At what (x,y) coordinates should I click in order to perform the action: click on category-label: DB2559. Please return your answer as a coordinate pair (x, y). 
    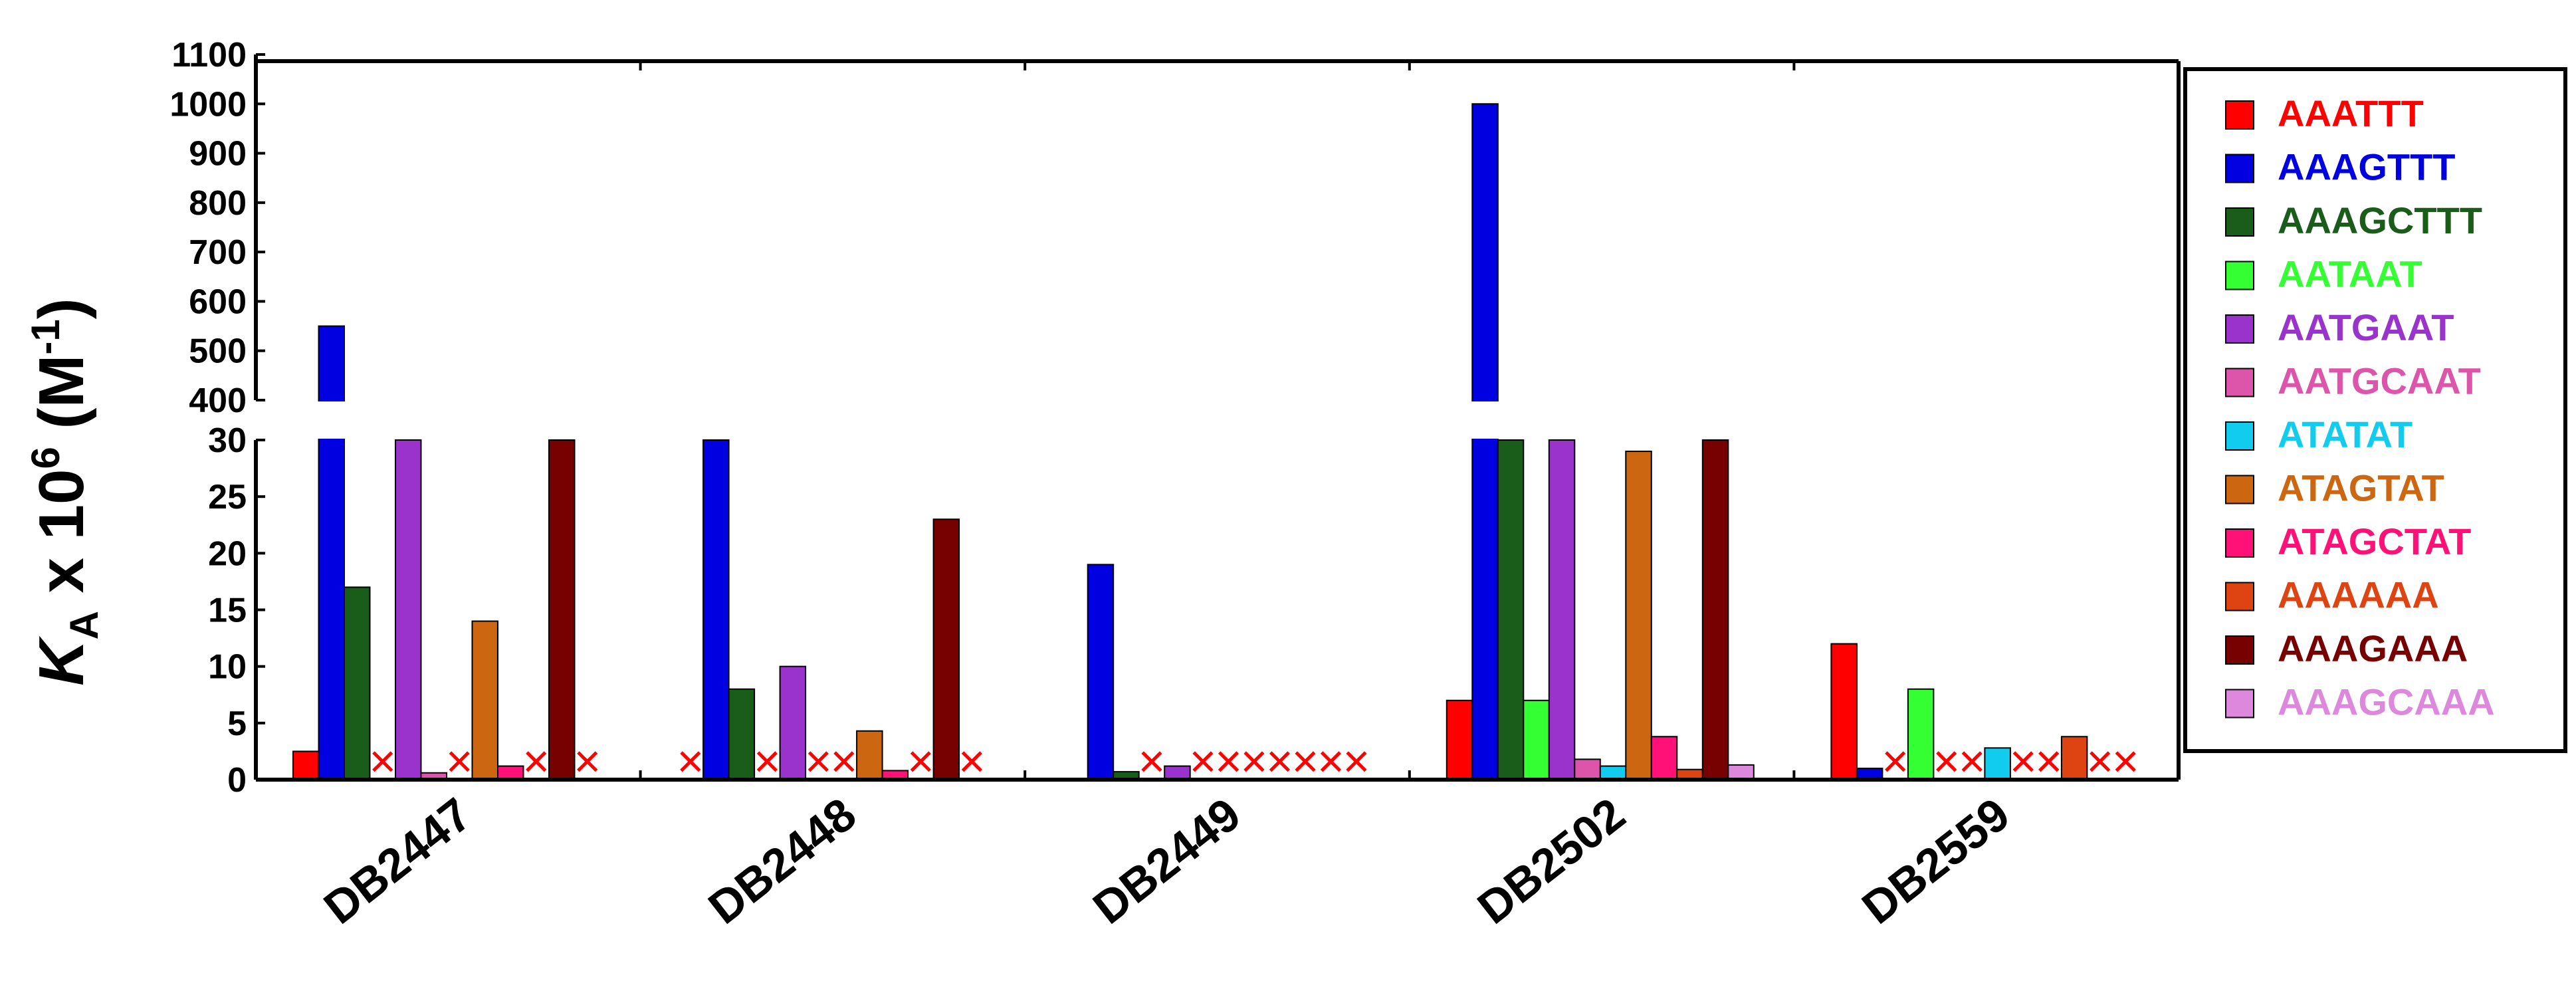
    Looking at the image, I should click on (1936, 861).